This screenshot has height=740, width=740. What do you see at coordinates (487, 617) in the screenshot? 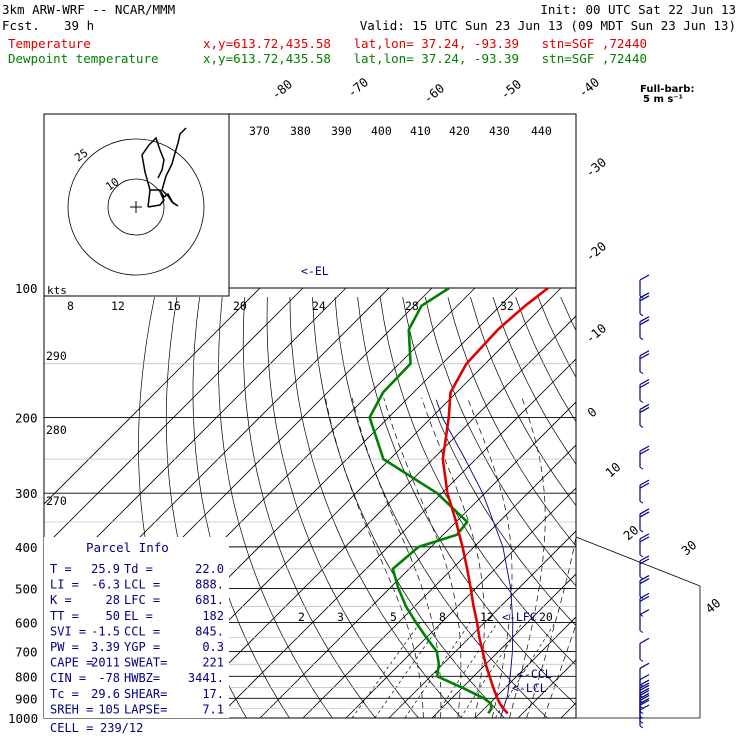
I see `mixing-ratio-label: 12` at bounding box center [487, 617].